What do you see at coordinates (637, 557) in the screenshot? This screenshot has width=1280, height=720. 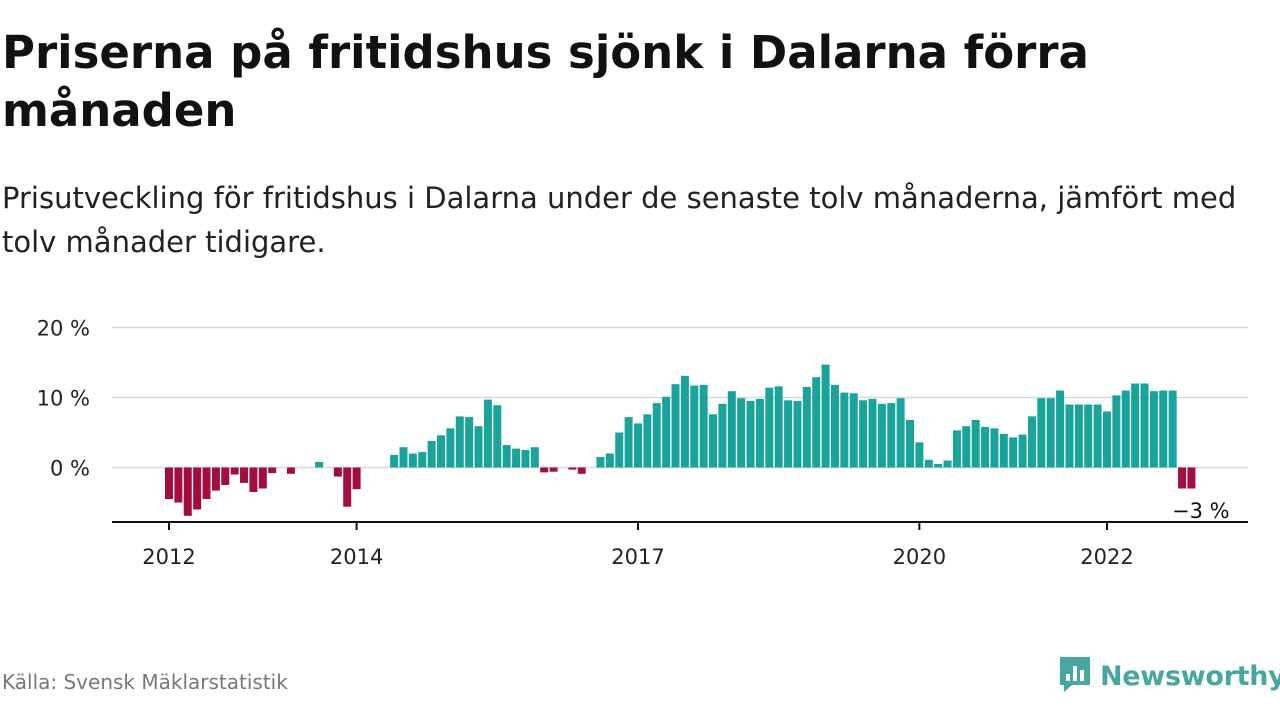 I see `x-tick-label: 2017` at bounding box center [637, 557].